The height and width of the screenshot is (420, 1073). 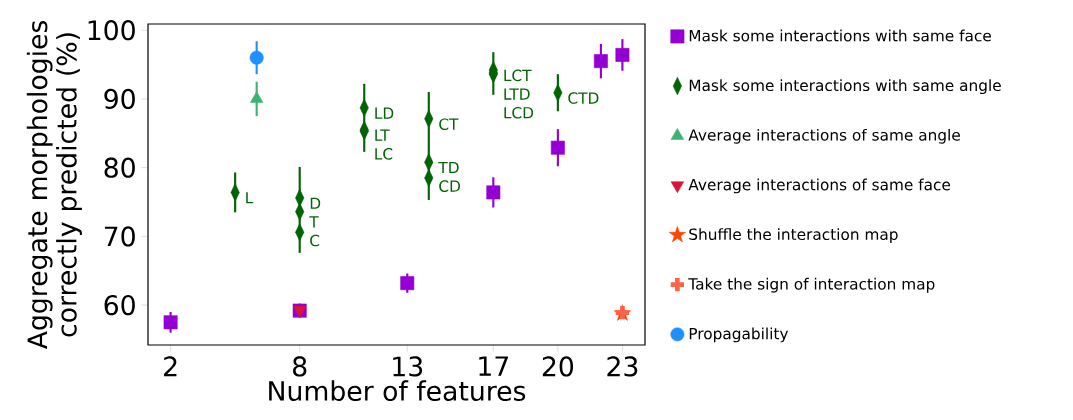 What do you see at coordinates (119, 305) in the screenshot?
I see `y-tick-label: 60` at bounding box center [119, 305].